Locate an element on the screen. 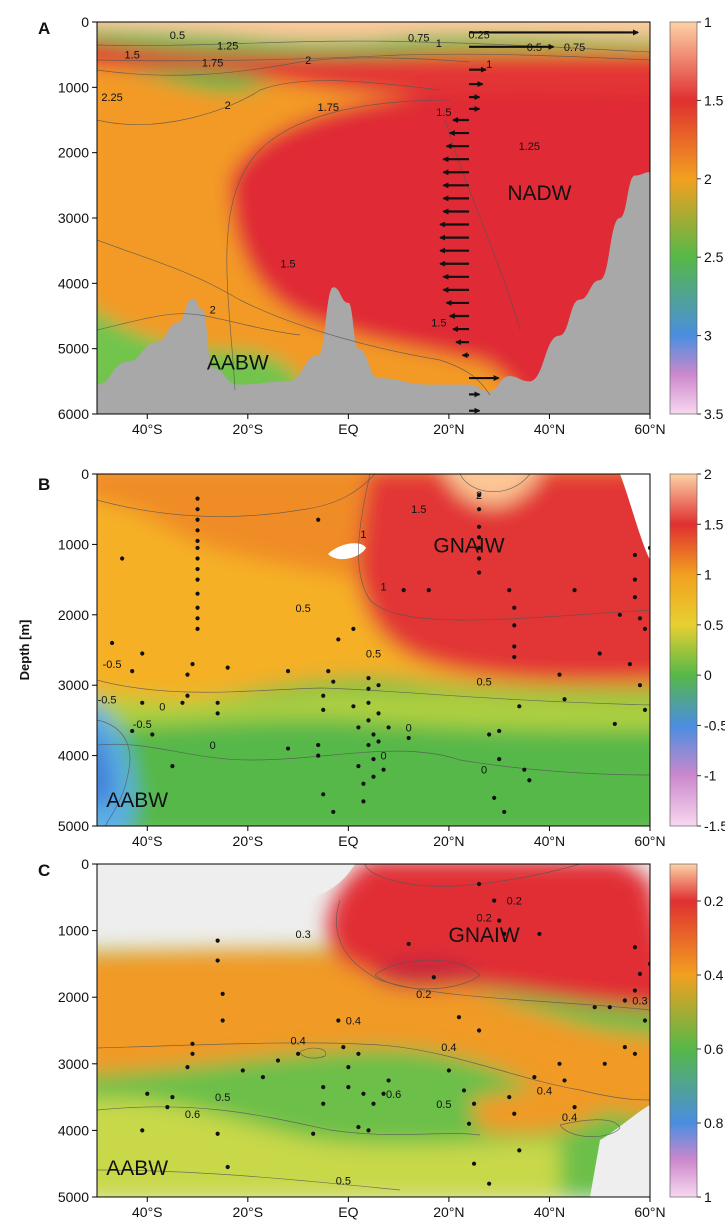  panel-a-y-tick-label: 4000 is located at coordinates (73, 283).